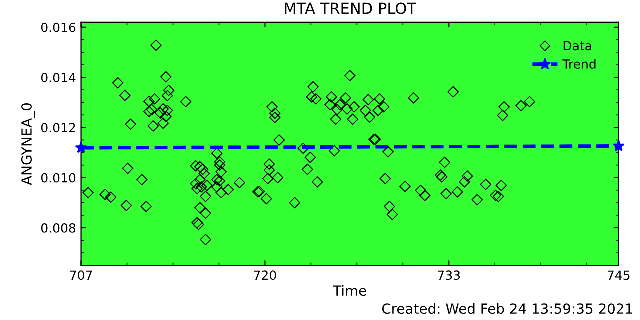 The image size is (640, 320). I want to click on x-tick-label: 720, so click(265, 275).